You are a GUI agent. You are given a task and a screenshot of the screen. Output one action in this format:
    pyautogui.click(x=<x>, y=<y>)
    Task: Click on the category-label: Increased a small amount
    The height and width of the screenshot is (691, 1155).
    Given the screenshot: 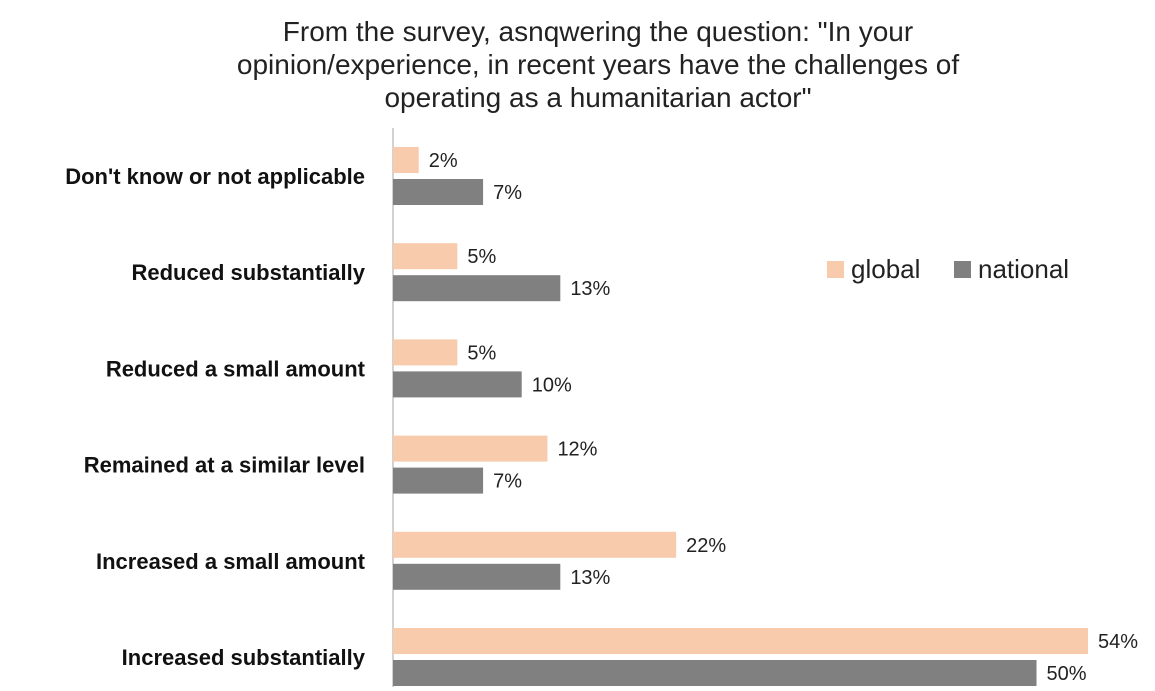 What is the action you would take?
    pyautogui.click(x=231, y=561)
    